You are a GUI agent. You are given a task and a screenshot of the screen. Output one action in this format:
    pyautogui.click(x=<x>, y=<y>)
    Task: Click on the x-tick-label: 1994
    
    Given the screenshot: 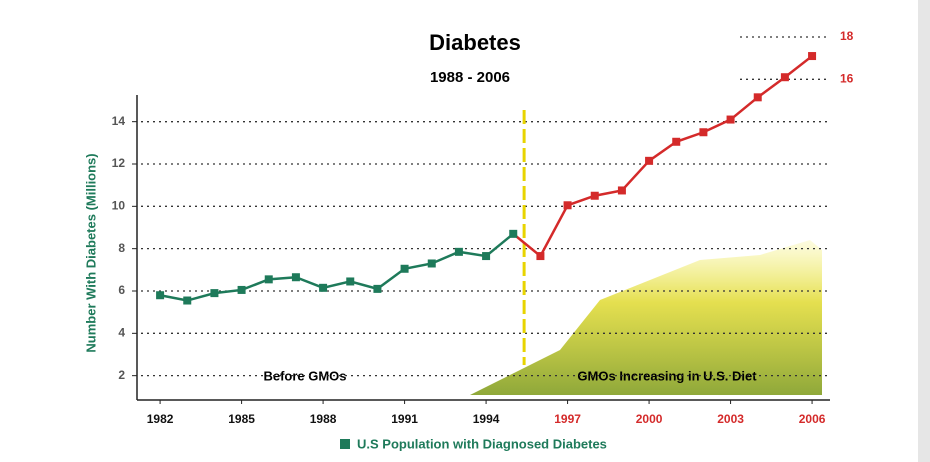 What is the action you would take?
    pyautogui.click(x=486, y=419)
    